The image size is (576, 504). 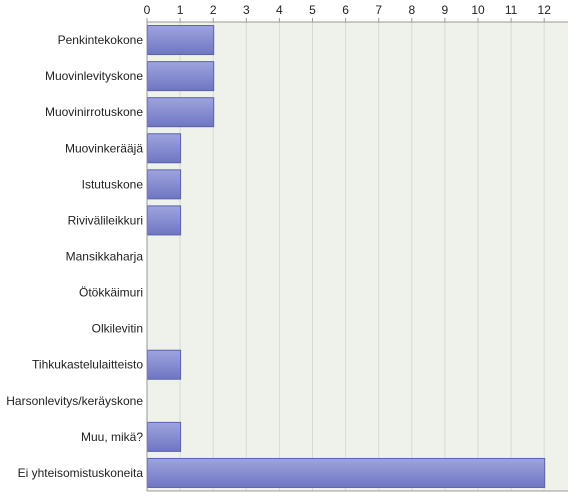 What do you see at coordinates (478, 10) in the screenshot?
I see `x-tick-label: 10` at bounding box center [478, 10].